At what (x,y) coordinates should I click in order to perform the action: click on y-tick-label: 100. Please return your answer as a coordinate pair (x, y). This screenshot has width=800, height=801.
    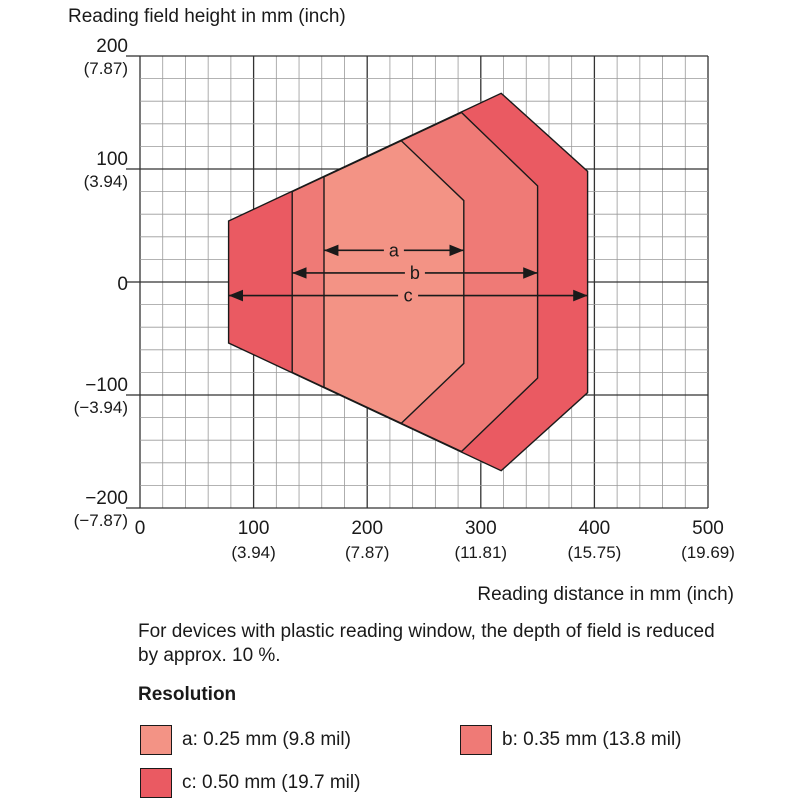
    Looking at the image, I should click on (112, 159).